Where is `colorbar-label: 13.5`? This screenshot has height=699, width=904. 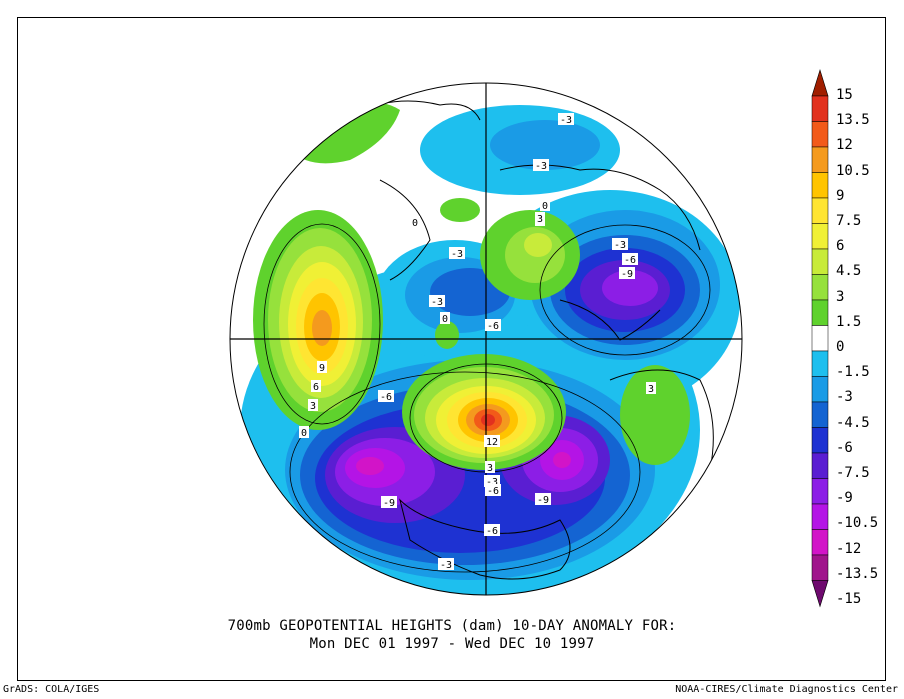 colorbar-label: 13.5 is located at coordinates (853, 120).